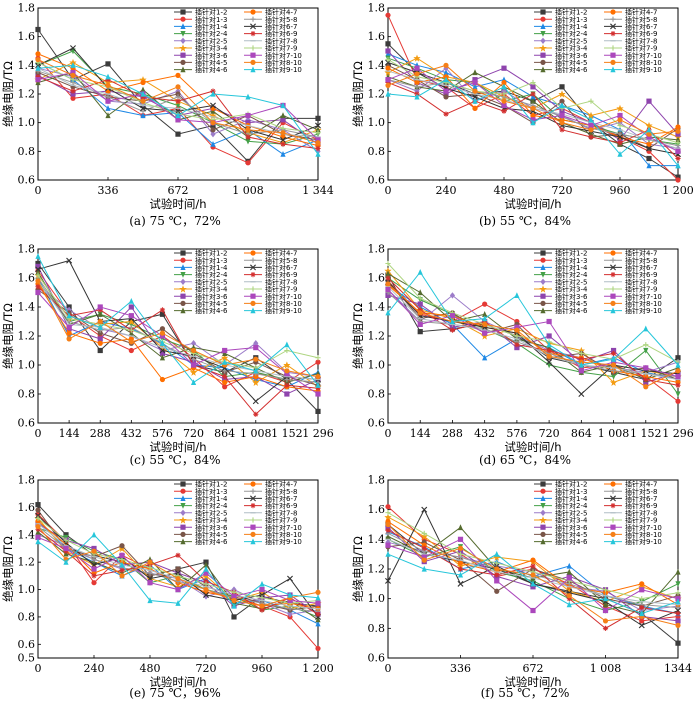 The width and height of the screenshot is (700, 706). What do you see at coordinates (641, 267) in the screenshot?
I see `legend-label: 插针对6-7` at bounding box center [641, 267].